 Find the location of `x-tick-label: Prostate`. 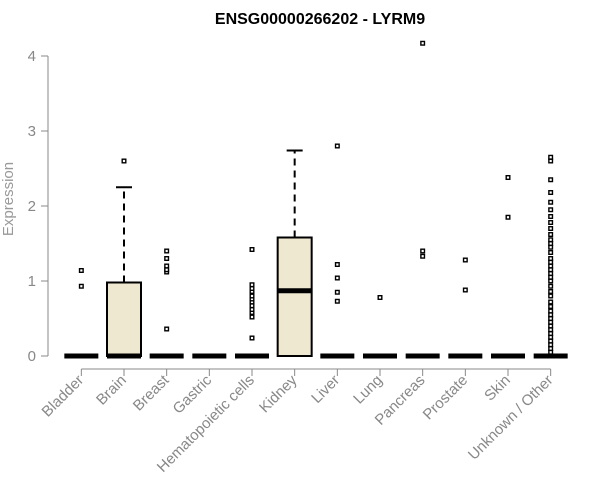

x-tick-label: Prostate is located at coordinates (446, 398).